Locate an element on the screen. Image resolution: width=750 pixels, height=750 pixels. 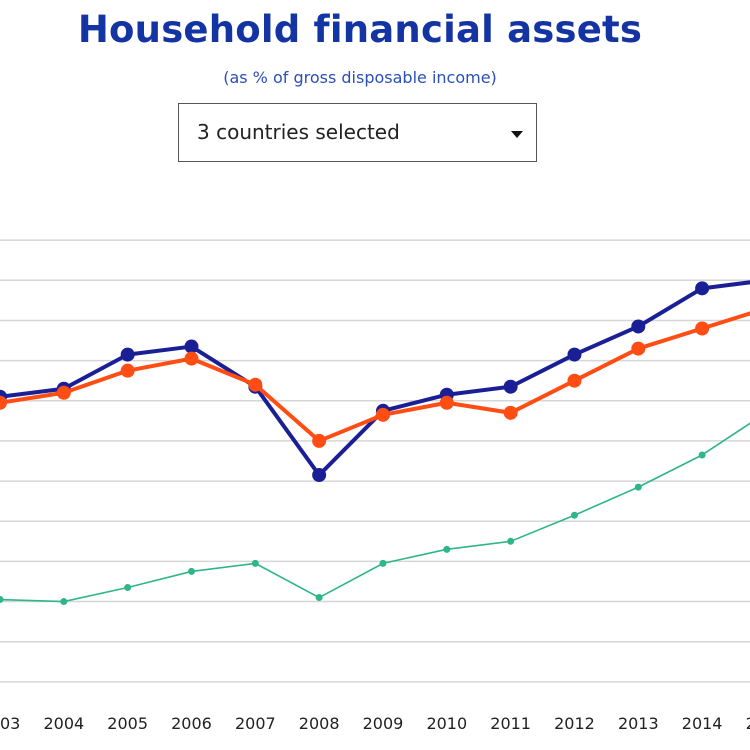
x-tick-label: 2009 is located at coordinates (383, 723).